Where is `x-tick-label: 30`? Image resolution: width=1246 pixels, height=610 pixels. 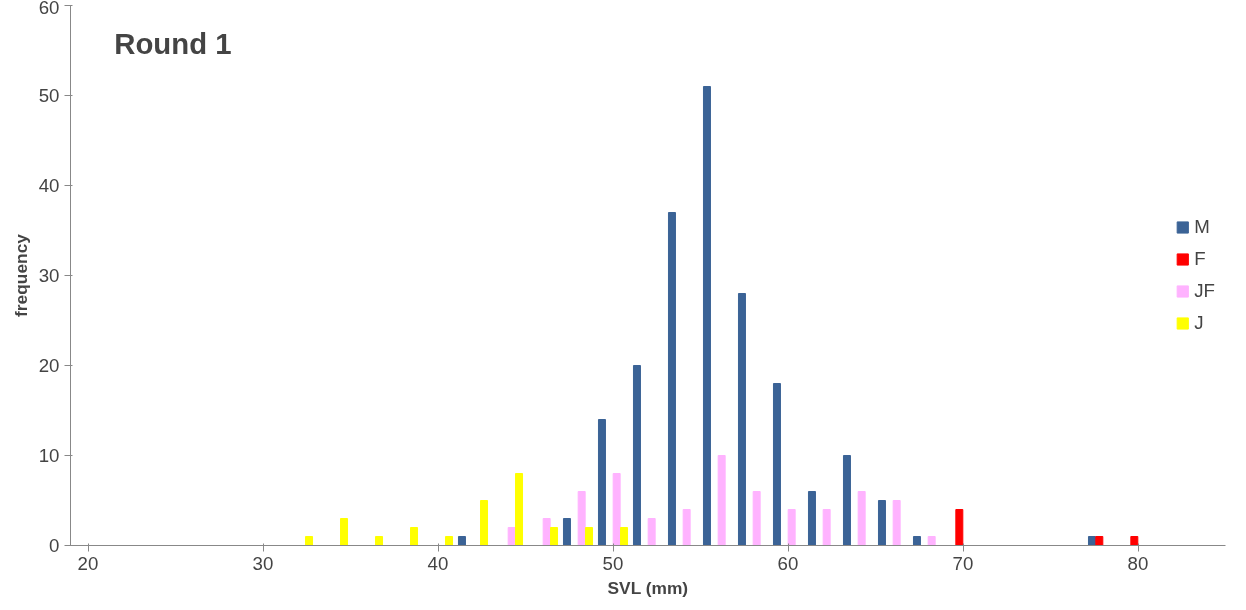
x-tick-label: 30 is located at coordinates (263, 563).